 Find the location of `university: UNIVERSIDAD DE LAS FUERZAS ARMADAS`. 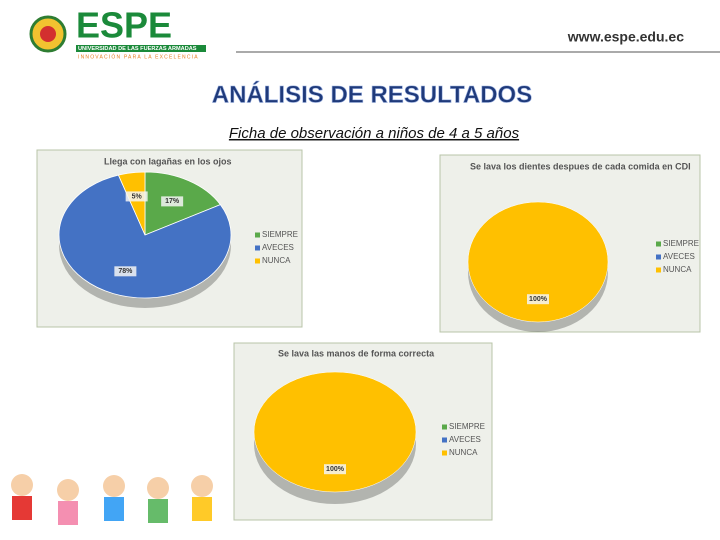

university: UNIVERSIDAD DE LAS FUERZAS ARMADAS is located at coordinates (137, 49).